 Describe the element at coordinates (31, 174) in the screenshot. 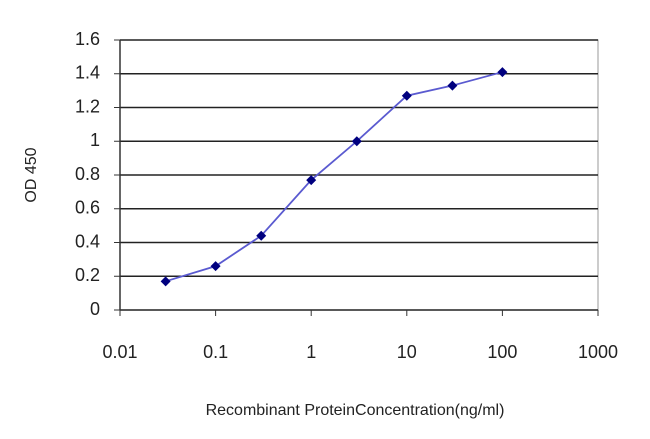

I see `y-axis-label: OD 450` at that location.